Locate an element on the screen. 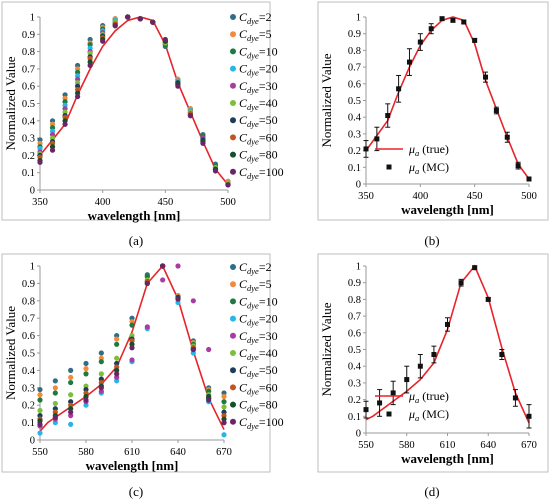  x-tick-label: 670 is located at coordinates (529, 445).